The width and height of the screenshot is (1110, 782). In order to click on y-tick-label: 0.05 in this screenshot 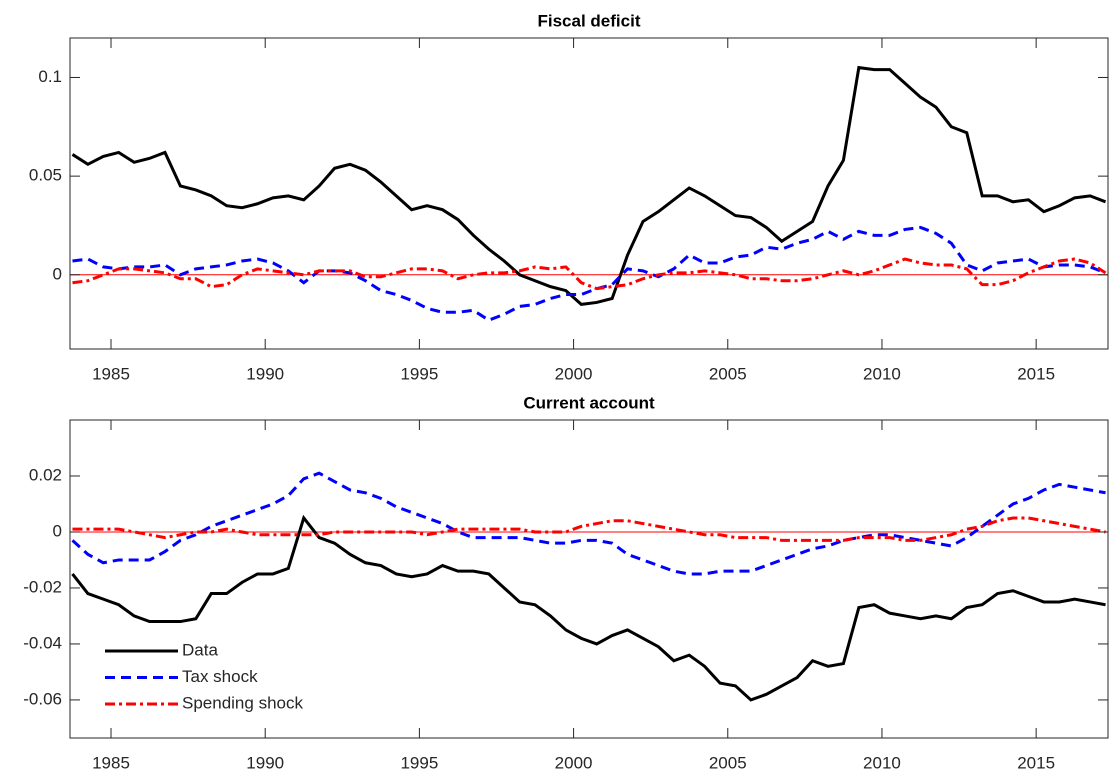, I will do `click(45, 175)`.